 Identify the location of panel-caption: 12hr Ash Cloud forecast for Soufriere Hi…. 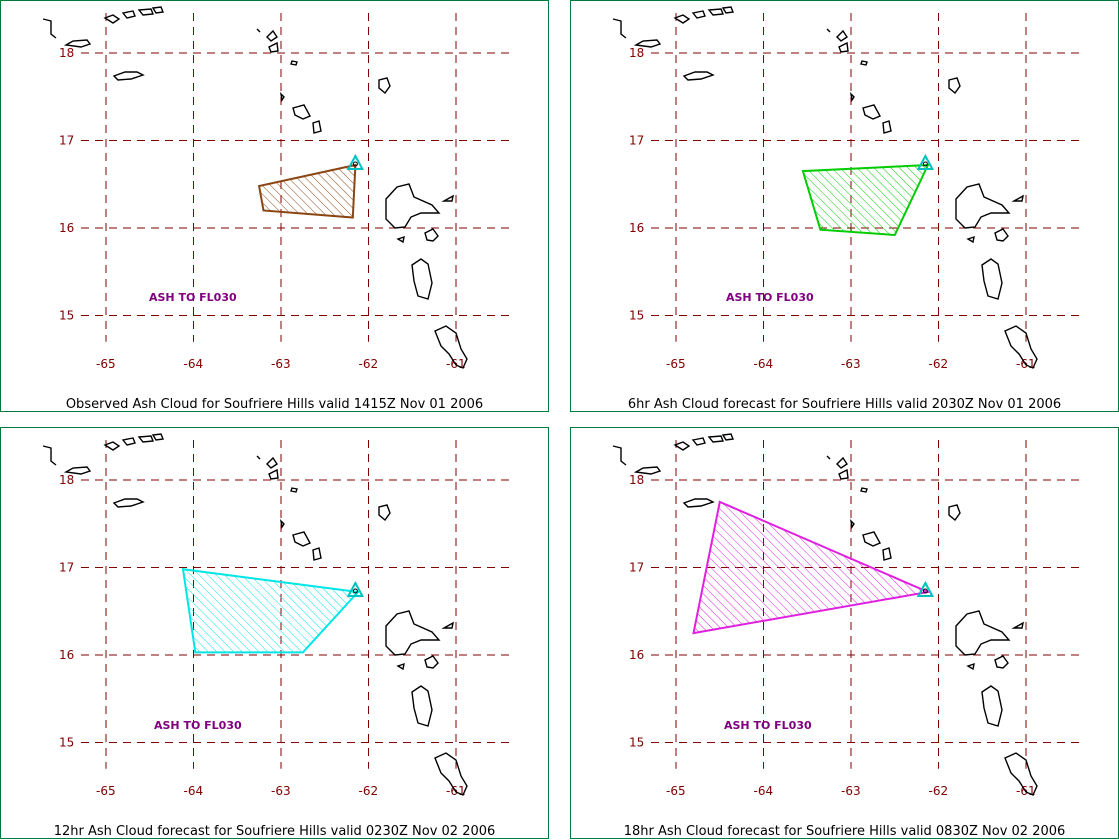
(274, 831).